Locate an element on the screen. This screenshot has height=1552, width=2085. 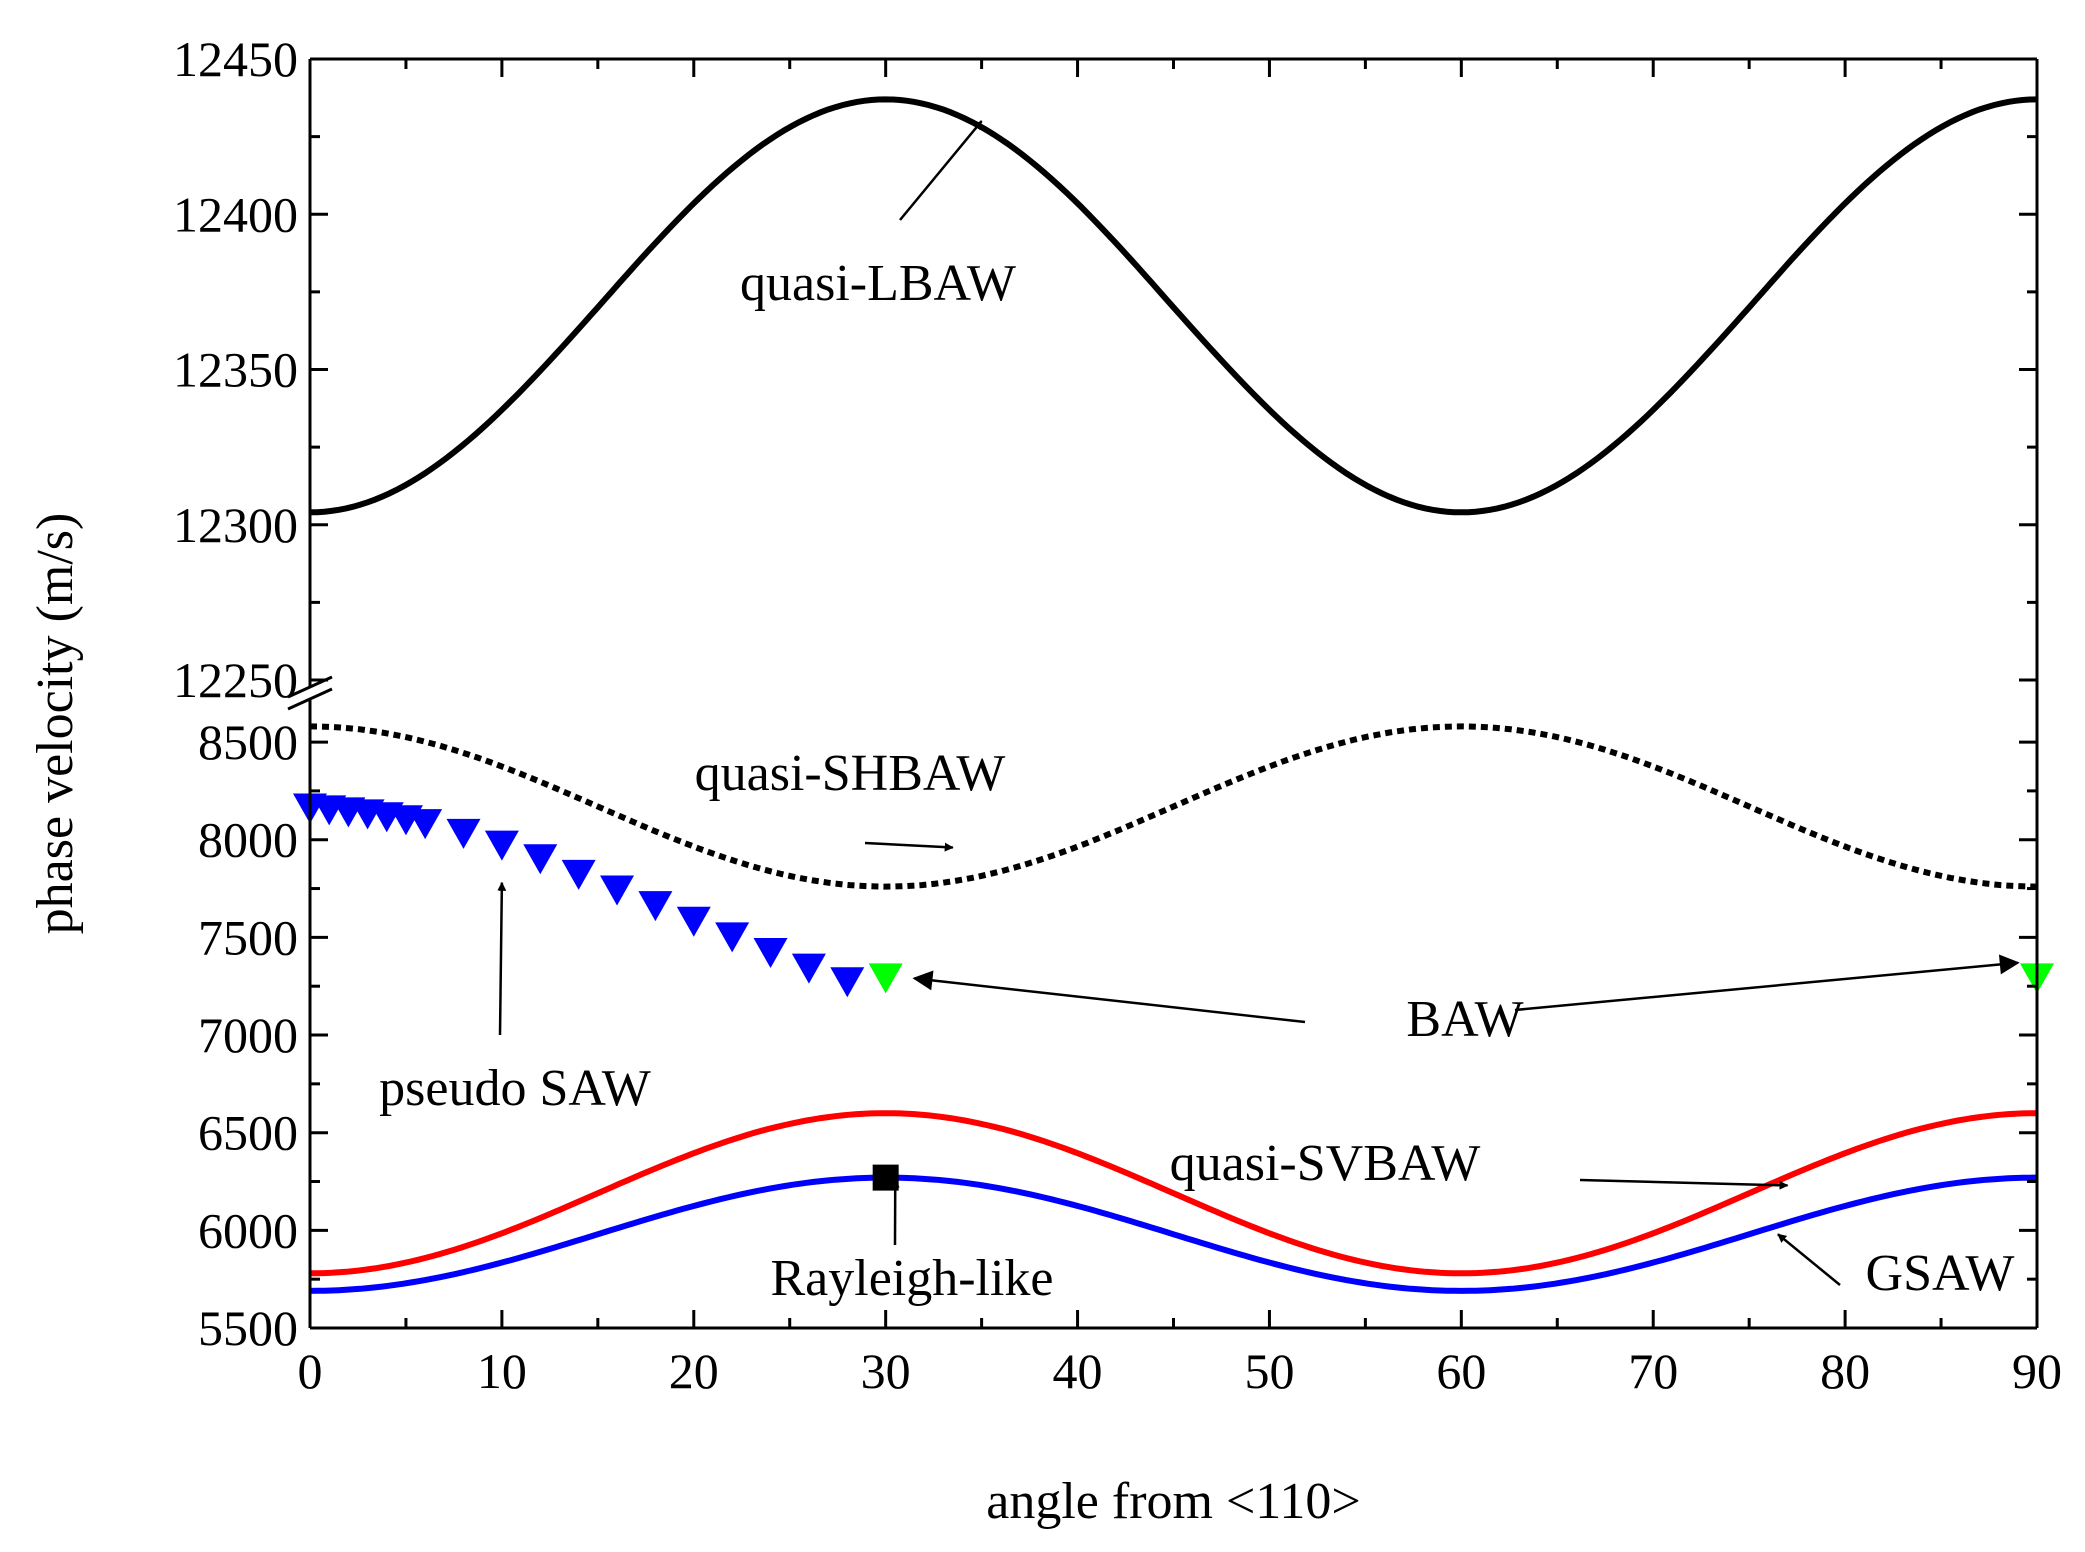
y-tick-label: 12350 is located at coordinates (235, 370).